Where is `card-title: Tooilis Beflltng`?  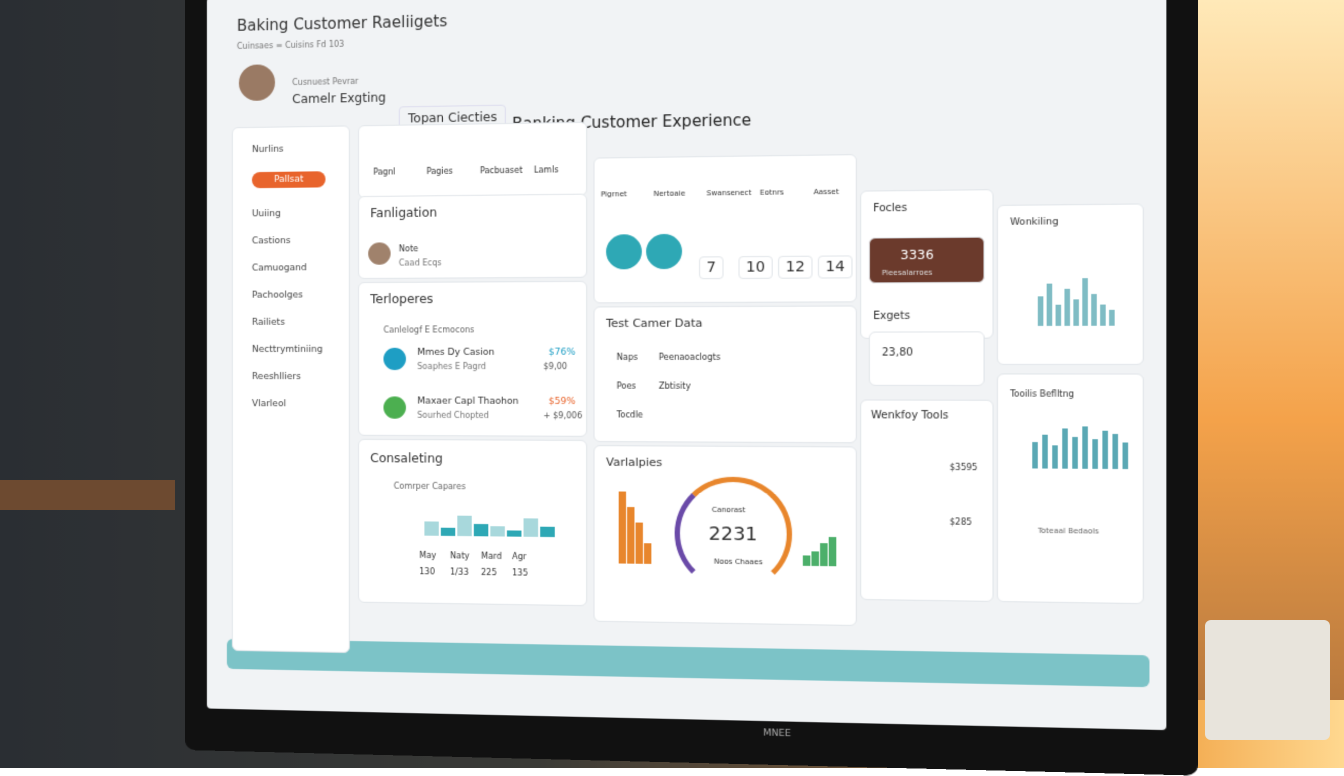 card-title: Tooilis Beflltng is located at coordinates (1042, 394).